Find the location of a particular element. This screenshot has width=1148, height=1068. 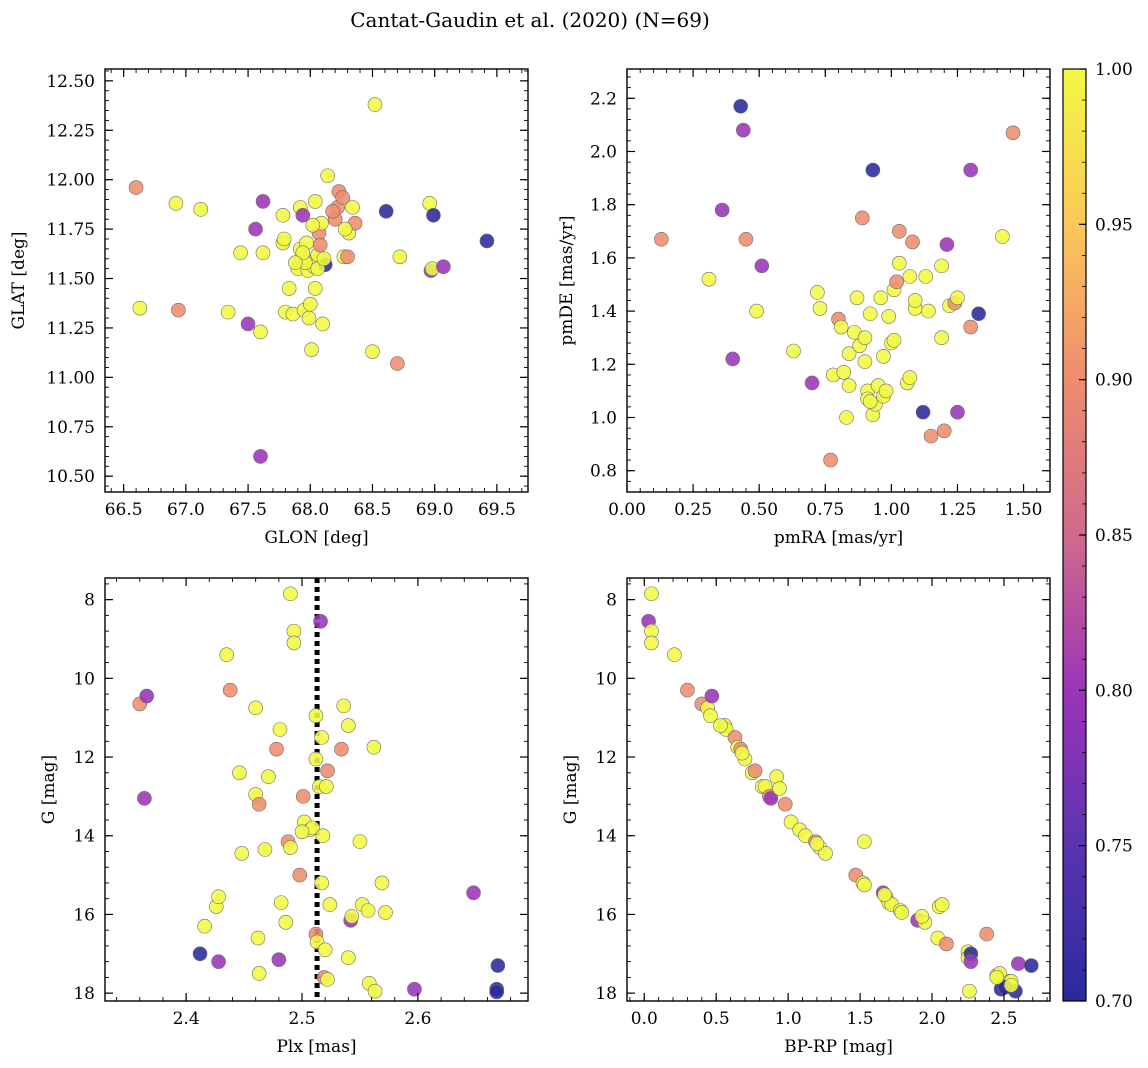

y-axis-label: GLAT [deg] is located at coordinates (19, 280).